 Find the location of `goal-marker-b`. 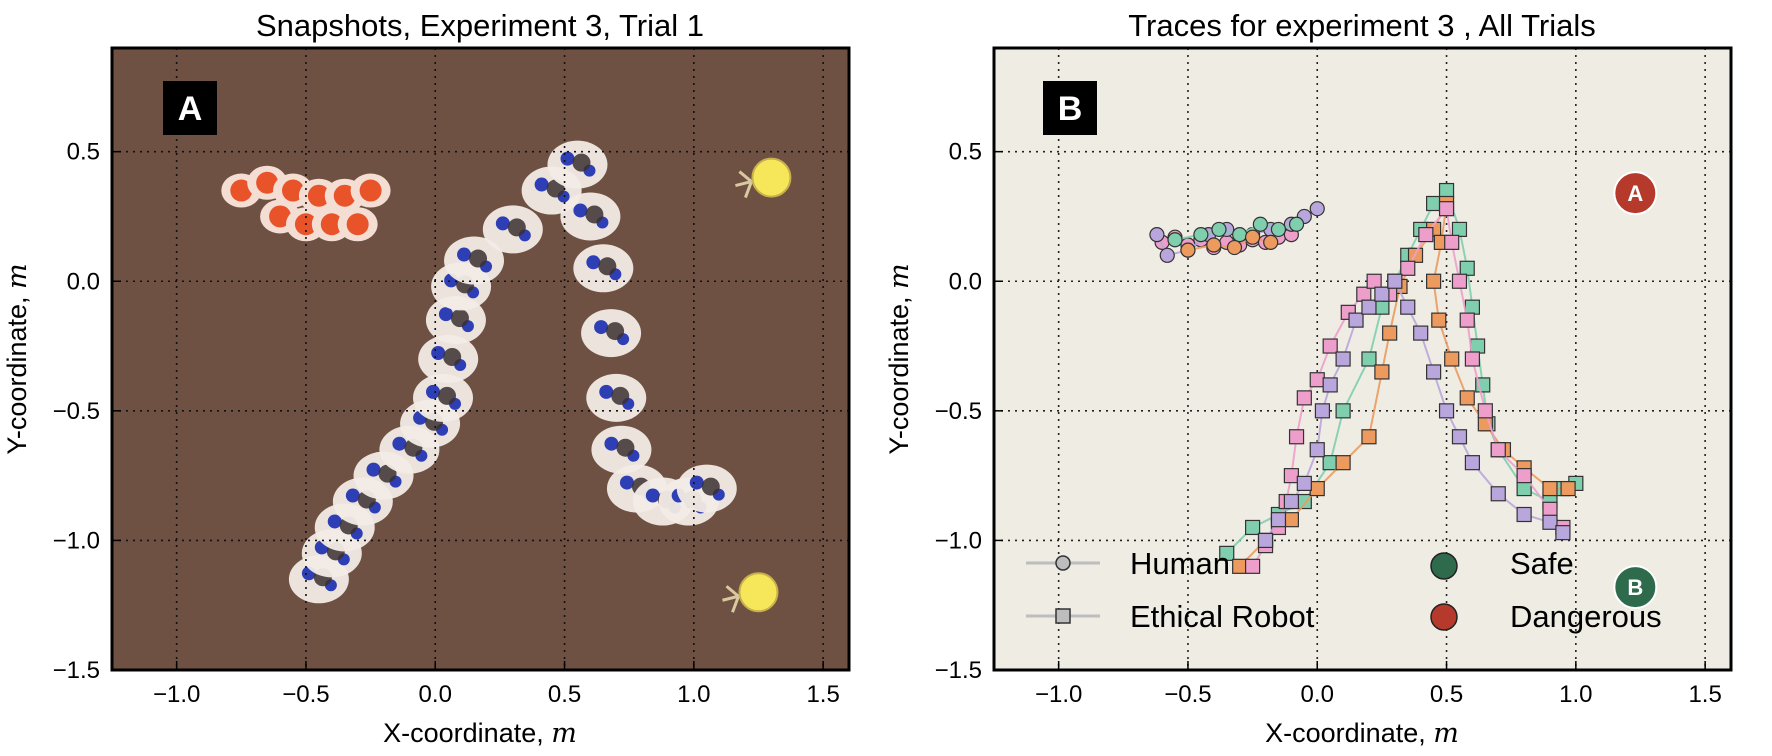

goal-marker-b is located at coordinates (1635, 587).